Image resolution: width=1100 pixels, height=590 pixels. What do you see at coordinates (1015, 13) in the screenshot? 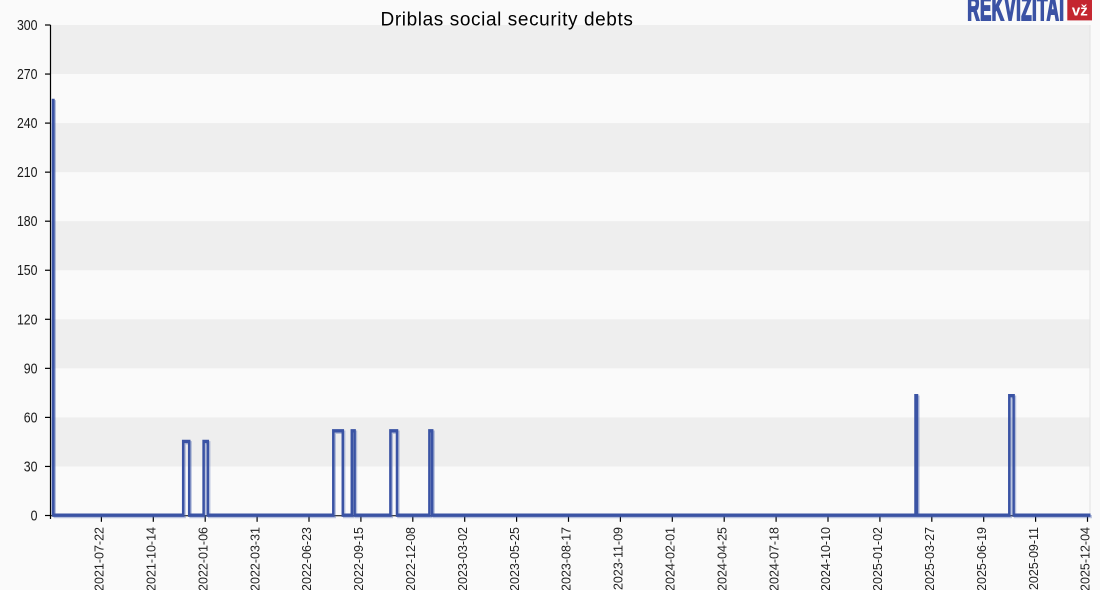
I see `svg-text: REKVIZITAI` at bounding box center [1015, 13].